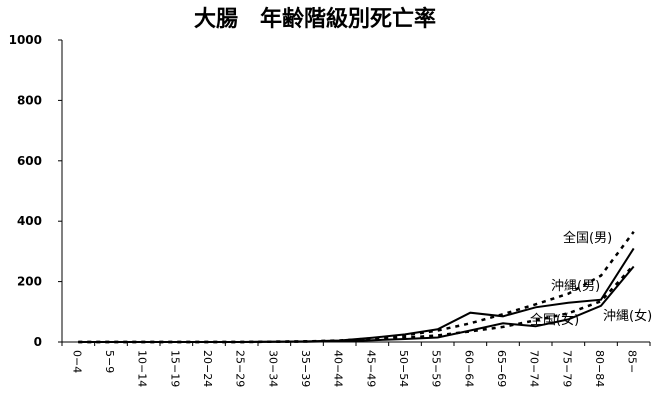  Describe the element at coordinates (25, 40) in the screenshot. I see `y-tick-label: 1000` at that location.